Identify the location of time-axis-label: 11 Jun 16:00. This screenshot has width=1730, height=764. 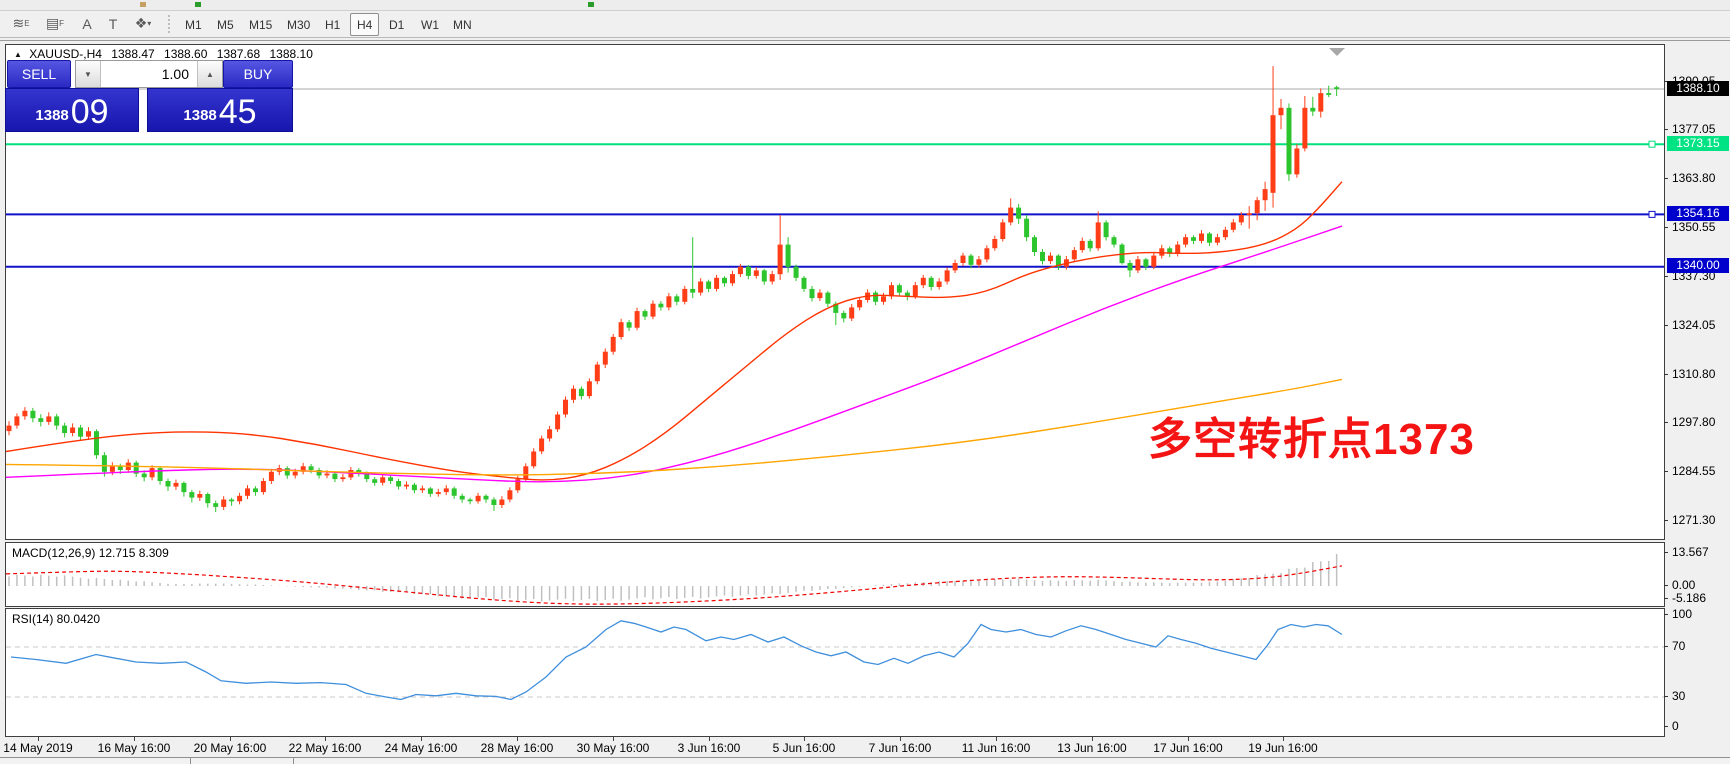
(996, 748).